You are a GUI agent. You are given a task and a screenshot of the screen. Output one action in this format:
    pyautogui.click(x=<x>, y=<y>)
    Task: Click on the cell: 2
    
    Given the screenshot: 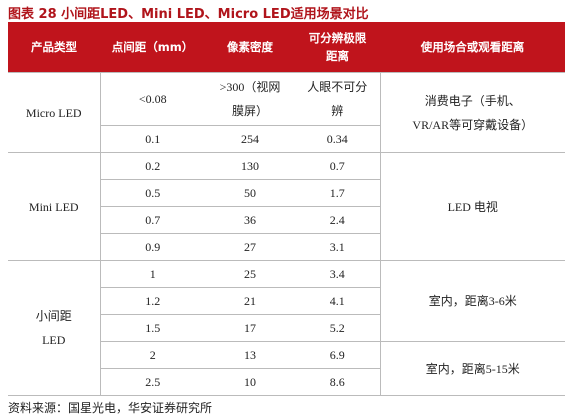 What is the action you would take?
    pyautogui.click(x=152, y=355)
    